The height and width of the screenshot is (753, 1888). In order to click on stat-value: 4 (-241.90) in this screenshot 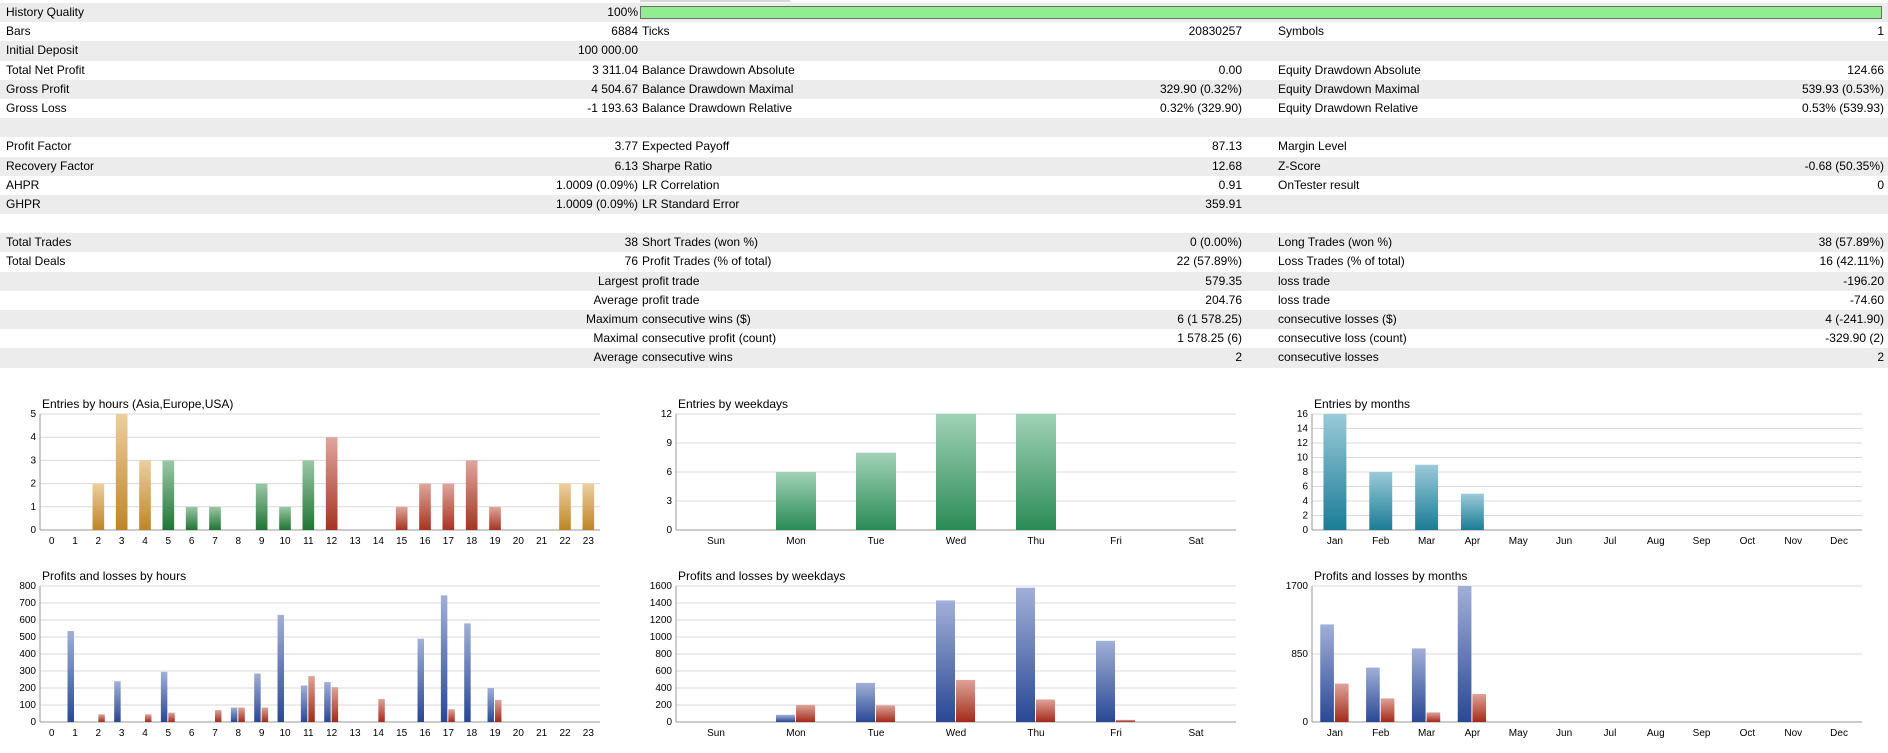, I will do `click(1854, 319)`.